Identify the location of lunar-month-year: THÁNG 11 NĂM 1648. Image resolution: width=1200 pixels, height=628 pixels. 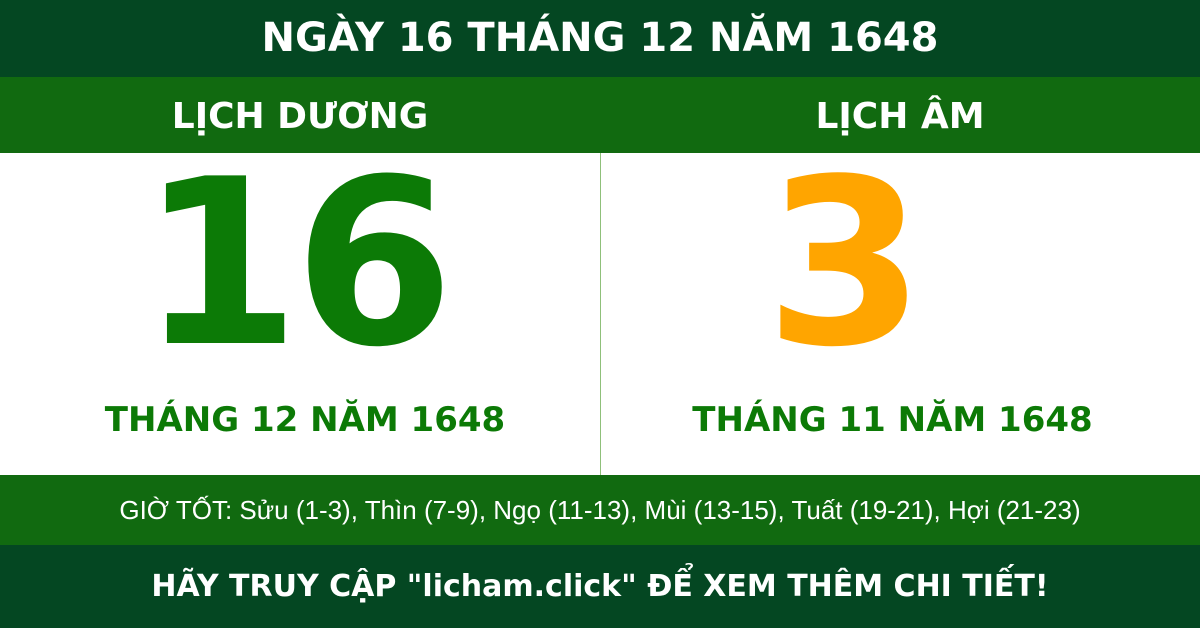
(892, 420).